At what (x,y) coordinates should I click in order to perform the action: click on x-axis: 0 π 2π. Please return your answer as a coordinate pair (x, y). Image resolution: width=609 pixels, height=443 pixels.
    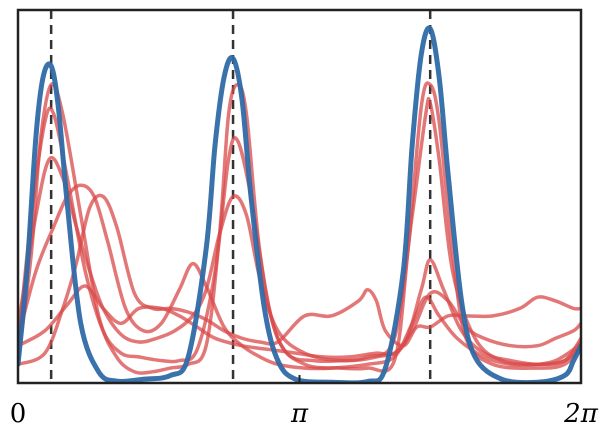
    Looking at the image, I should click on (304, 402).